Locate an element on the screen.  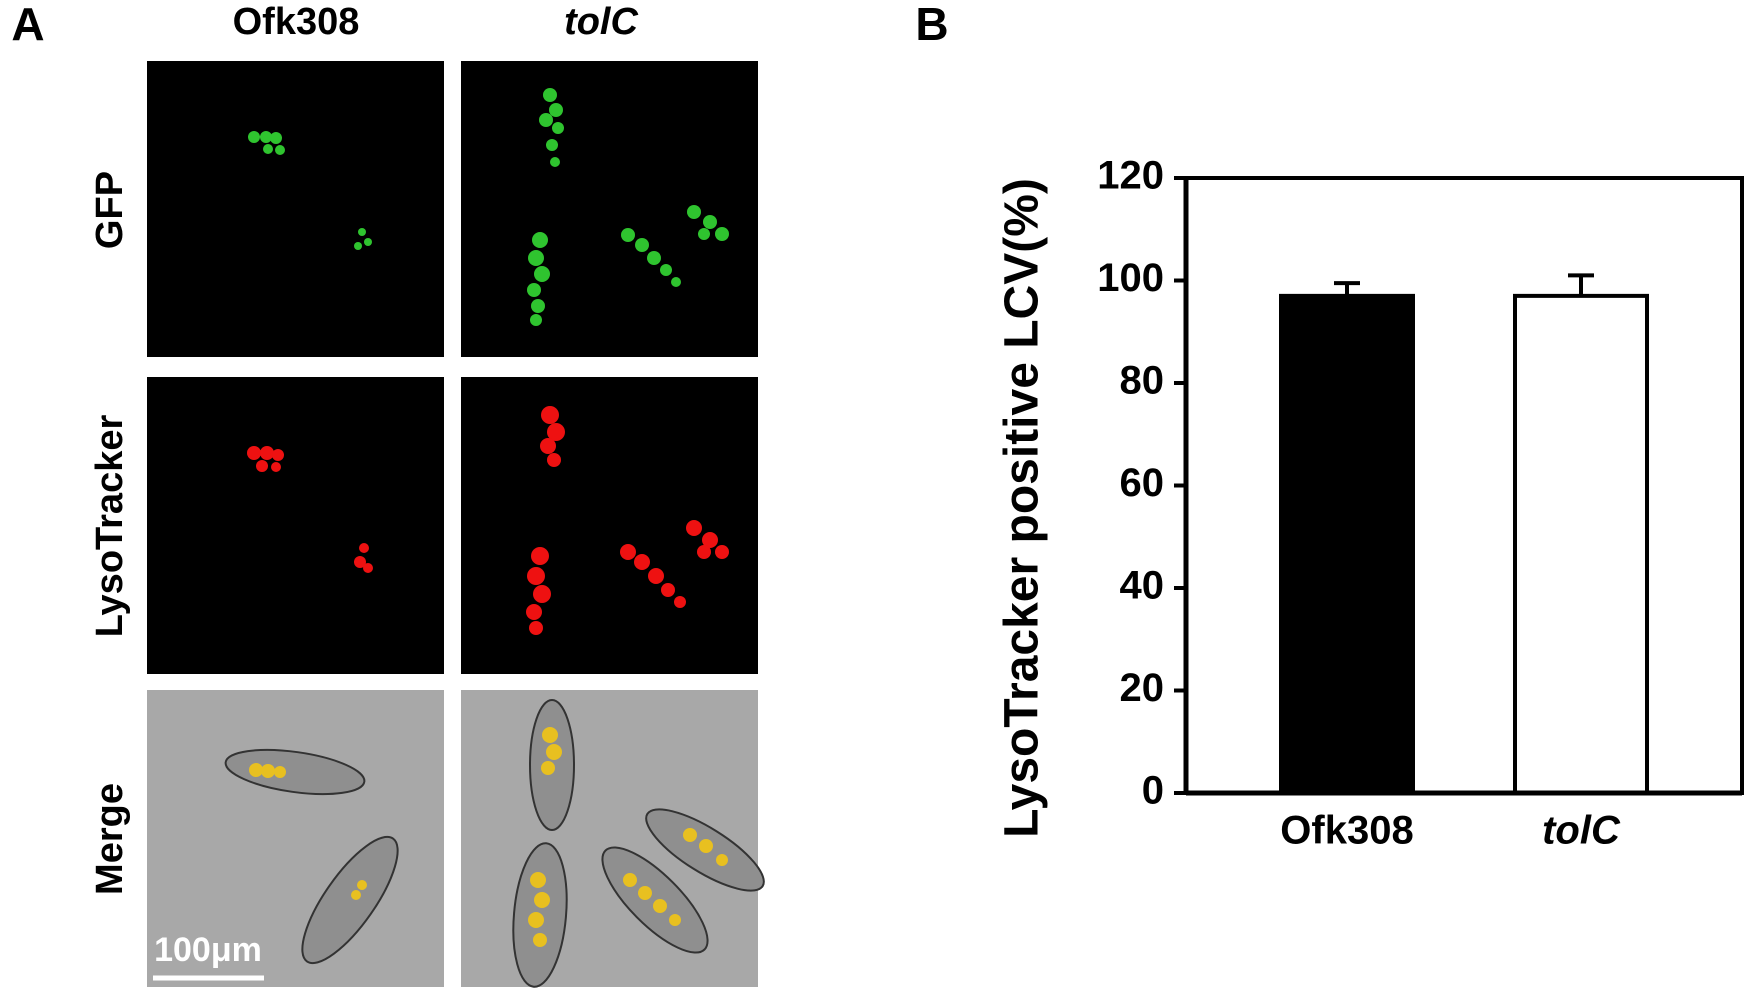
lysotracker-signal is located at coordinates (488, 520).